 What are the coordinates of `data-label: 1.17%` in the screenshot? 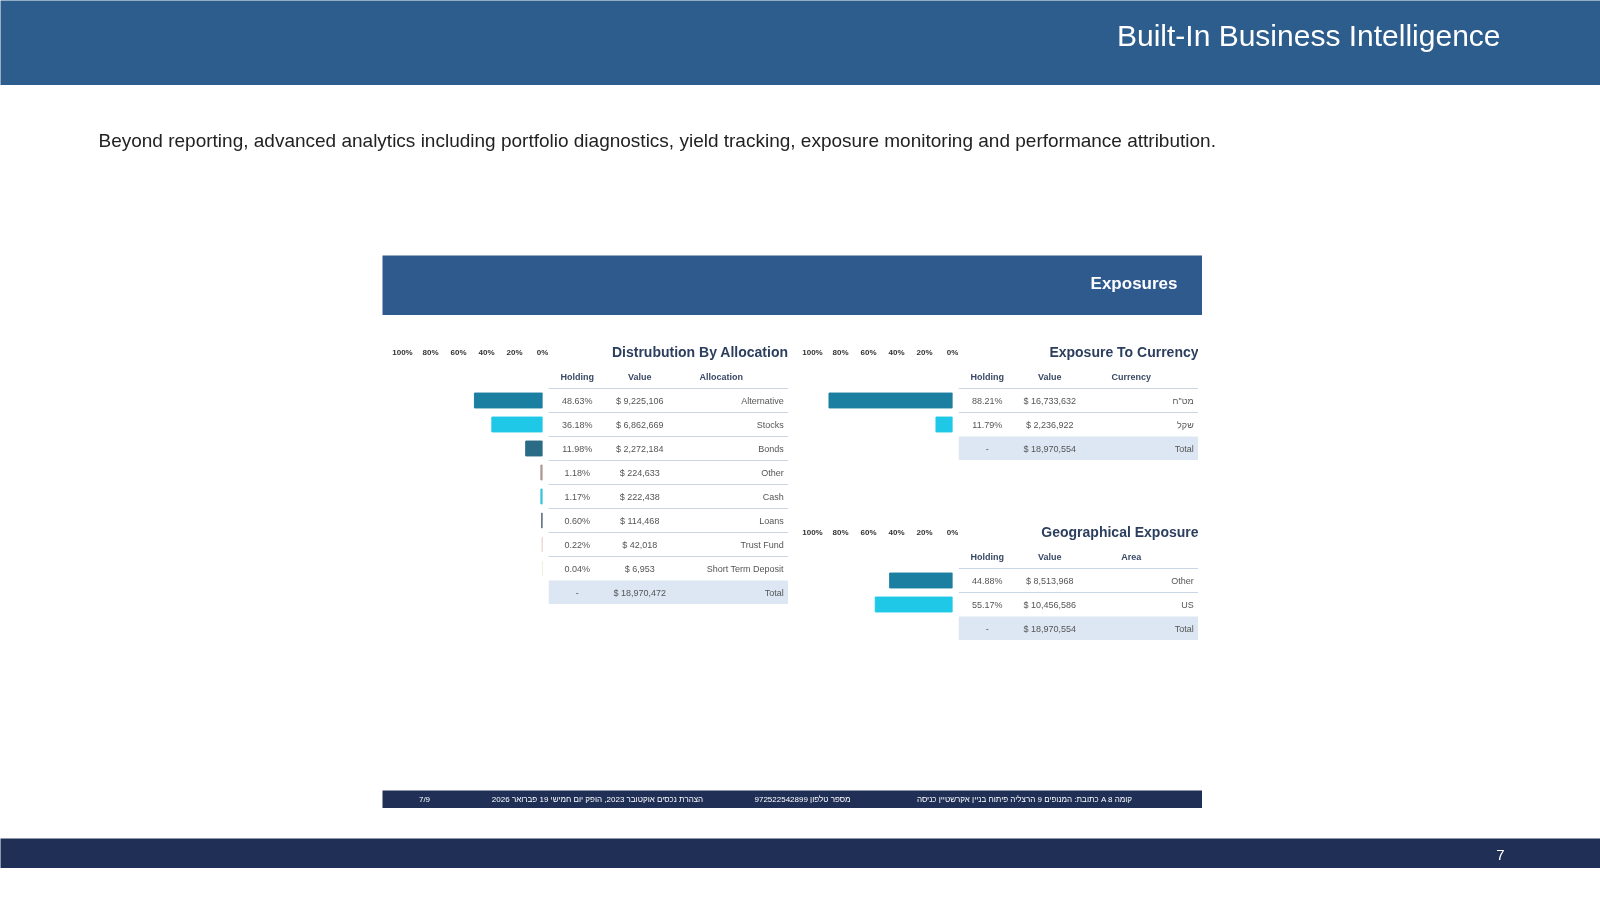 It's located at (577, 496).